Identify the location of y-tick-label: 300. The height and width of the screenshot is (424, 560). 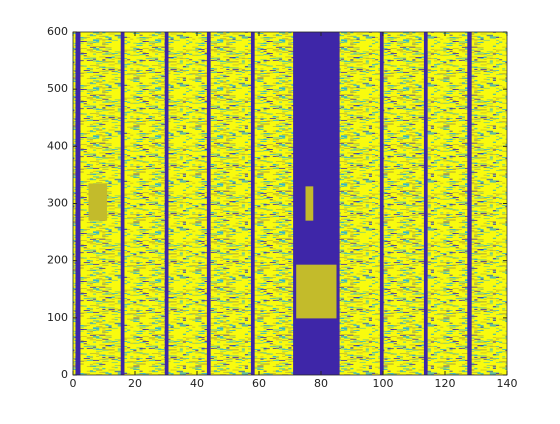
(57, 203).